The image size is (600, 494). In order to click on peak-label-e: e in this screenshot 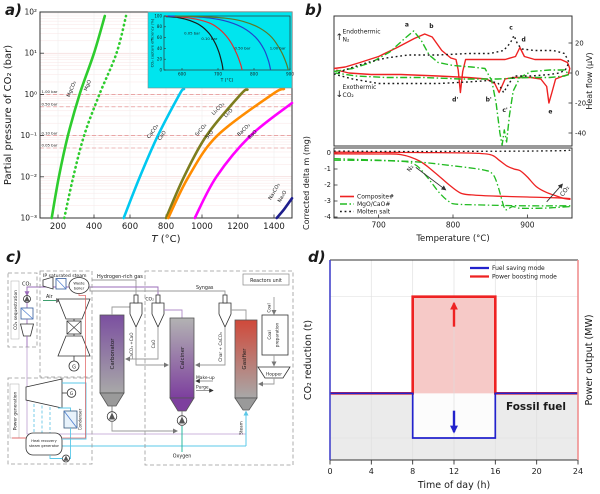, I will do `click(550, 112)`.